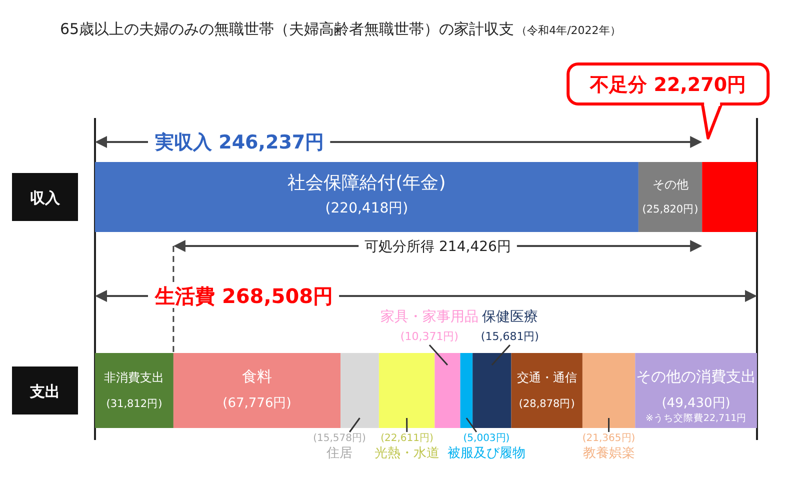 This screenshot has height=500, width=800. Describe the element at coordinates (257, 377) in the screenshot. I see `series-label: 食料` at that location.